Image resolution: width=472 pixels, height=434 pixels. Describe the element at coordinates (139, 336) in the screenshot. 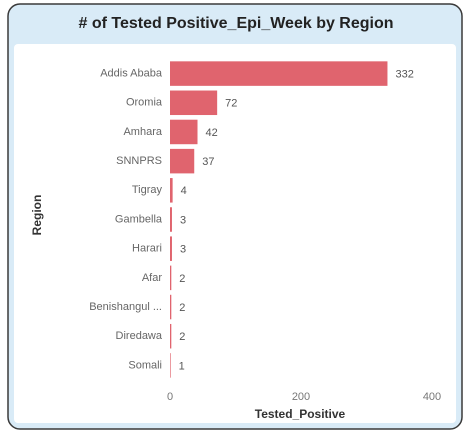

I see `y-tick-label: Diredawa` at that location.